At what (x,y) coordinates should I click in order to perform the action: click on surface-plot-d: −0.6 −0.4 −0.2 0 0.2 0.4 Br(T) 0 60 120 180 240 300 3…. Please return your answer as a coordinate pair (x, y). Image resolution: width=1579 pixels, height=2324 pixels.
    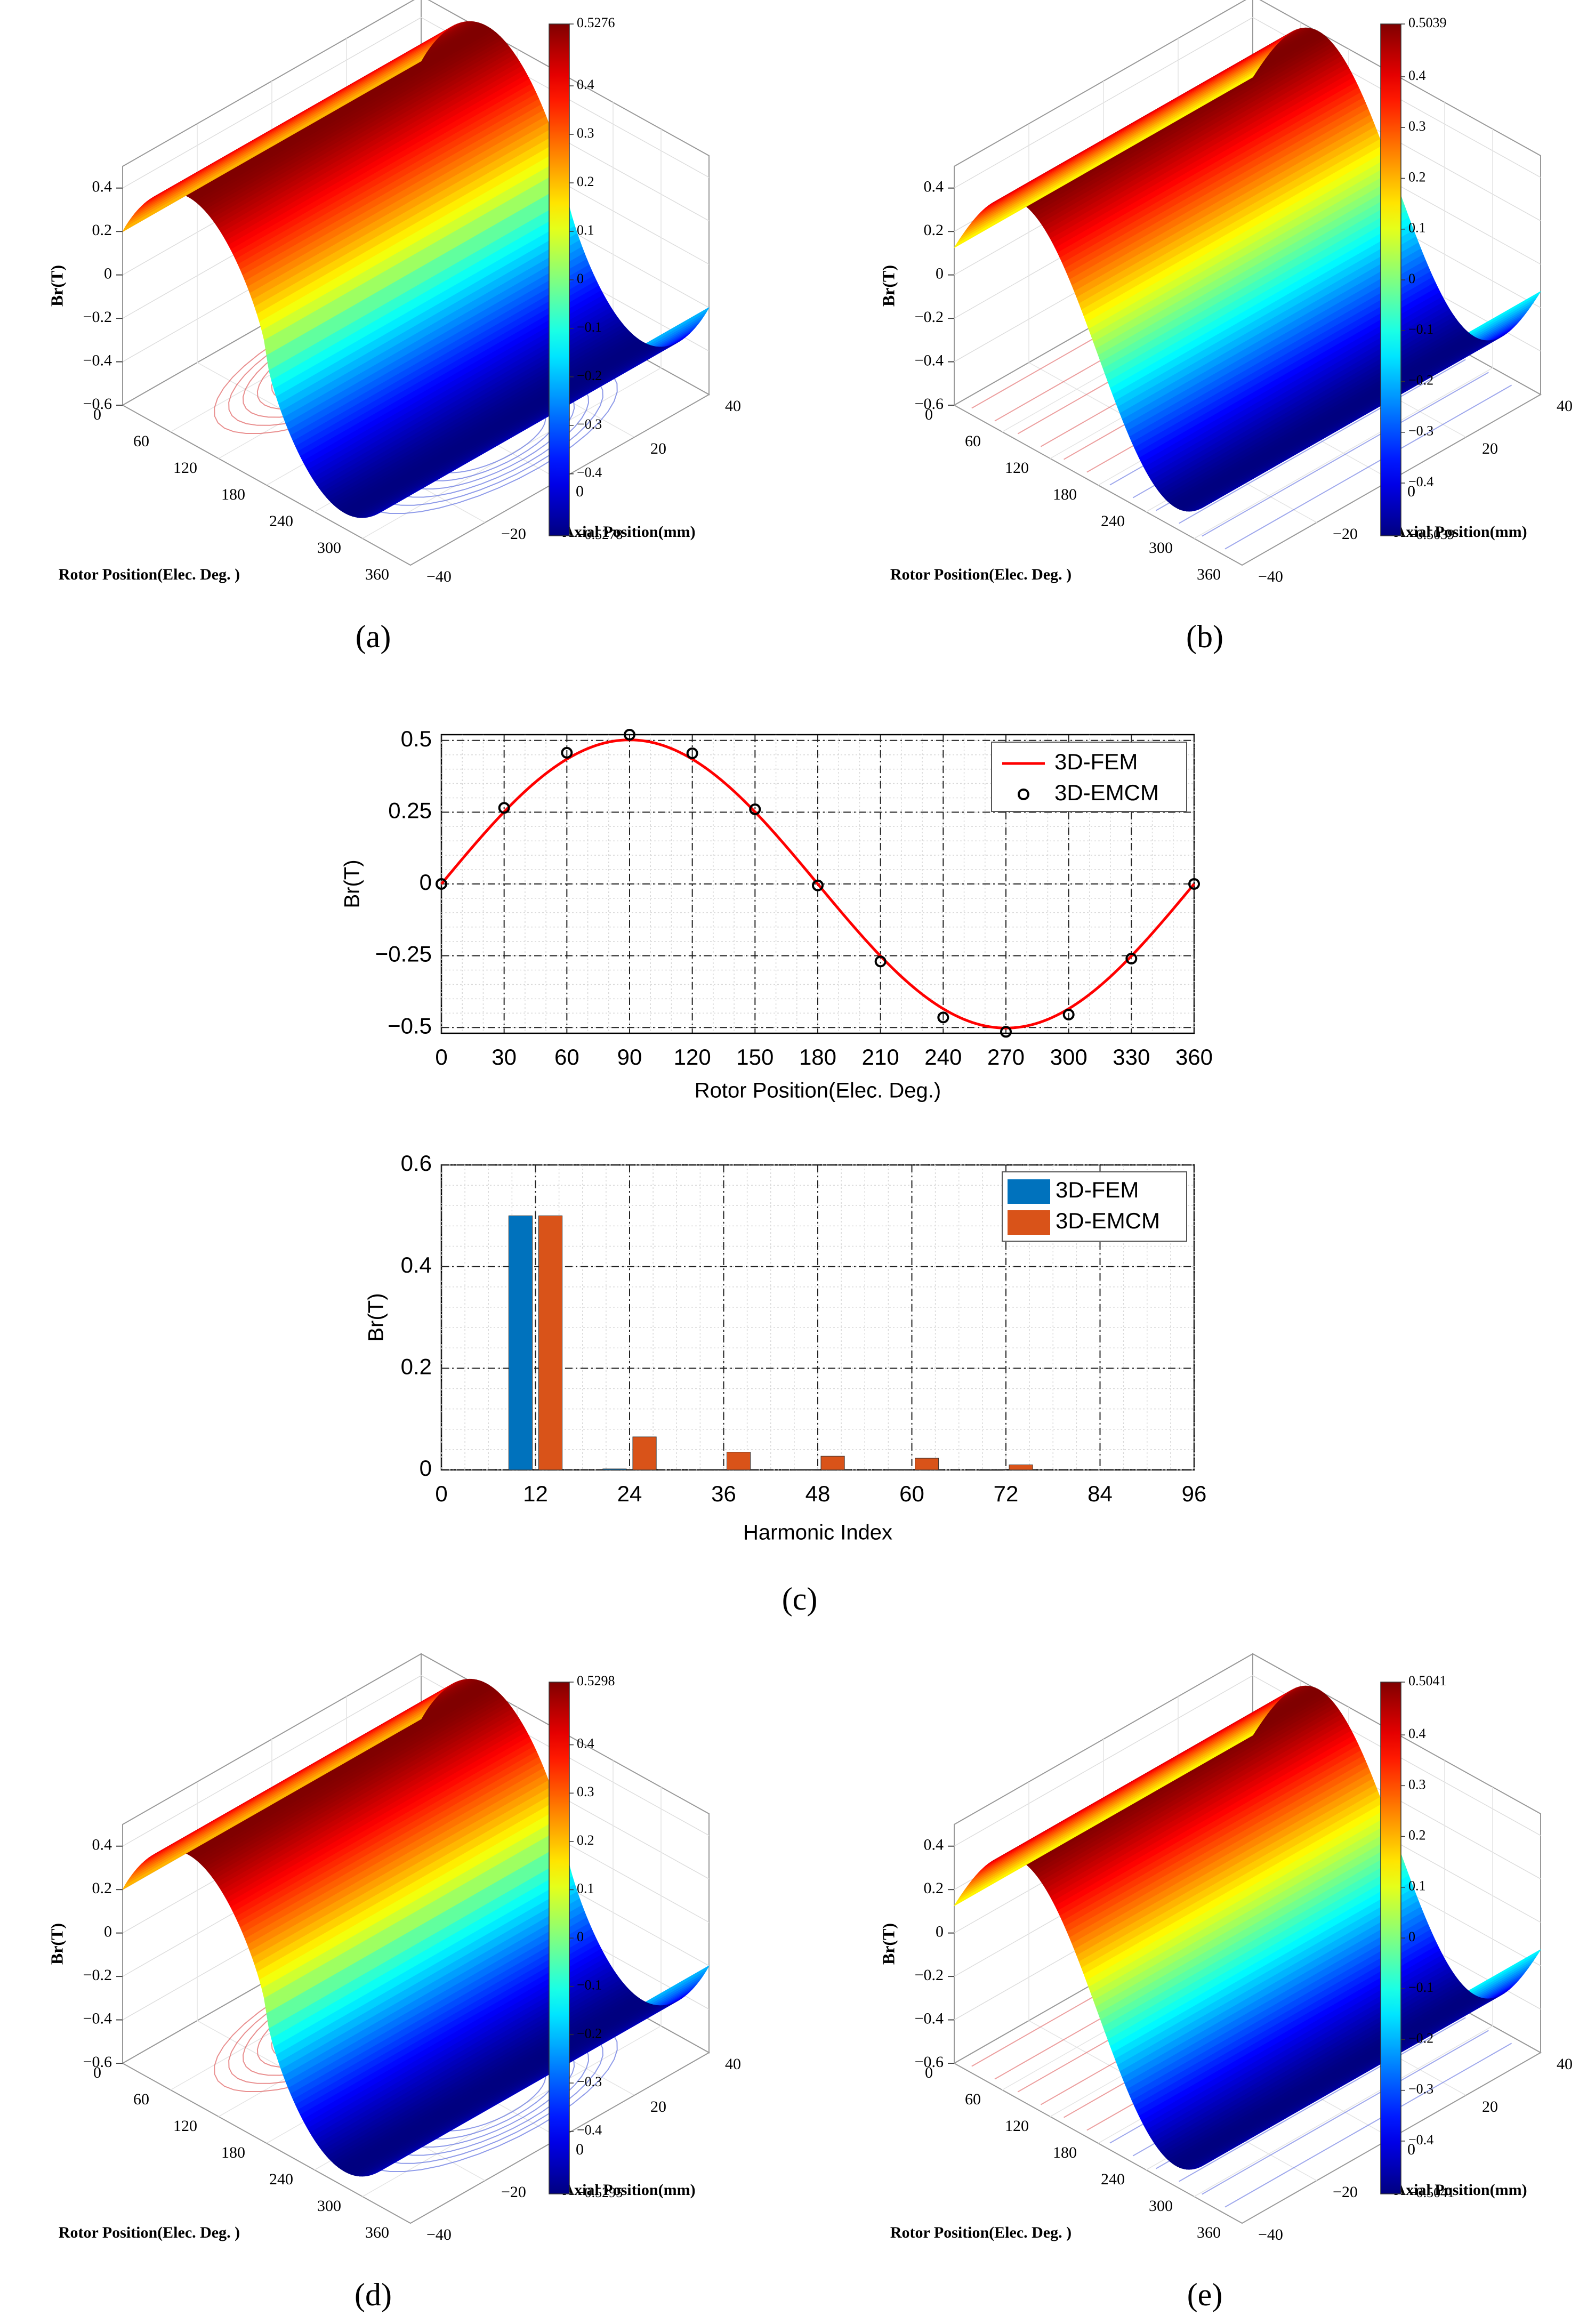
    Looking at the image, I should click on (394, 1982).